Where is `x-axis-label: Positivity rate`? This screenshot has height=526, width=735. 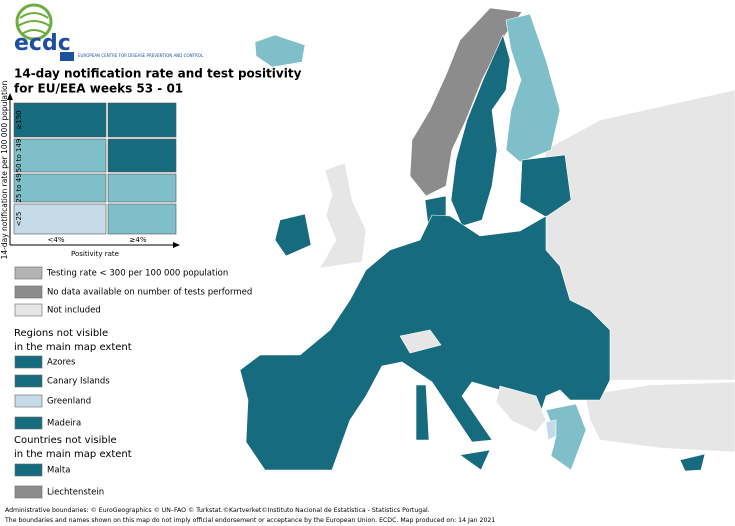
x-axis-label: Positivity rate is located at coordinates (95, 254).